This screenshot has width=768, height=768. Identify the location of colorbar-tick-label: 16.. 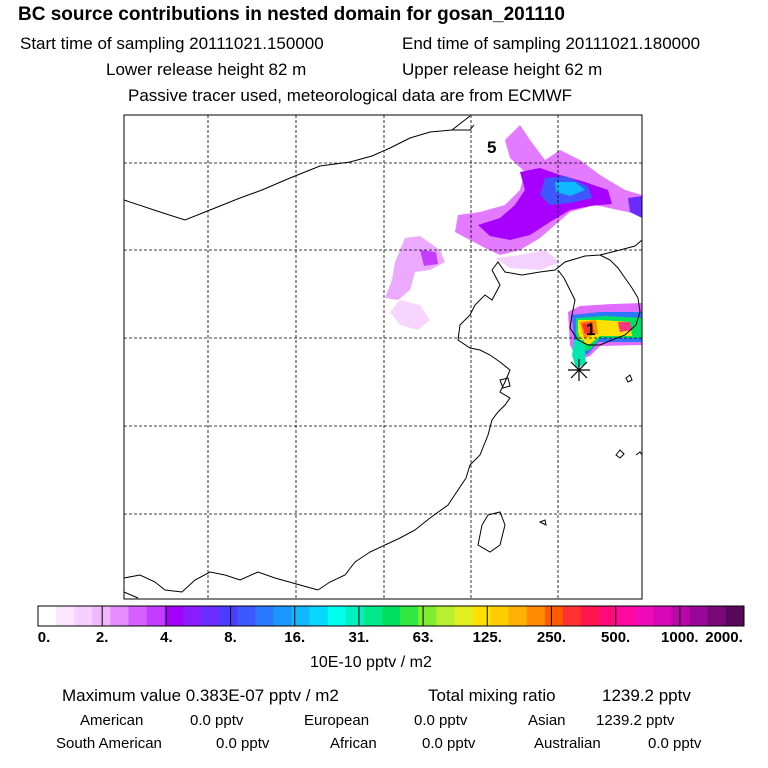
(295, 637).